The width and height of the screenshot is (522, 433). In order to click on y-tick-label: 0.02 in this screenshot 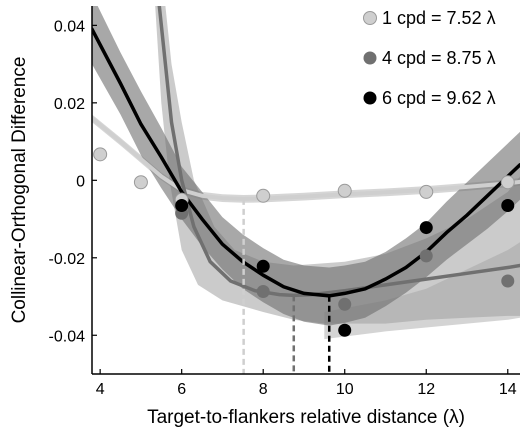, I will do `click(69, 104)`.